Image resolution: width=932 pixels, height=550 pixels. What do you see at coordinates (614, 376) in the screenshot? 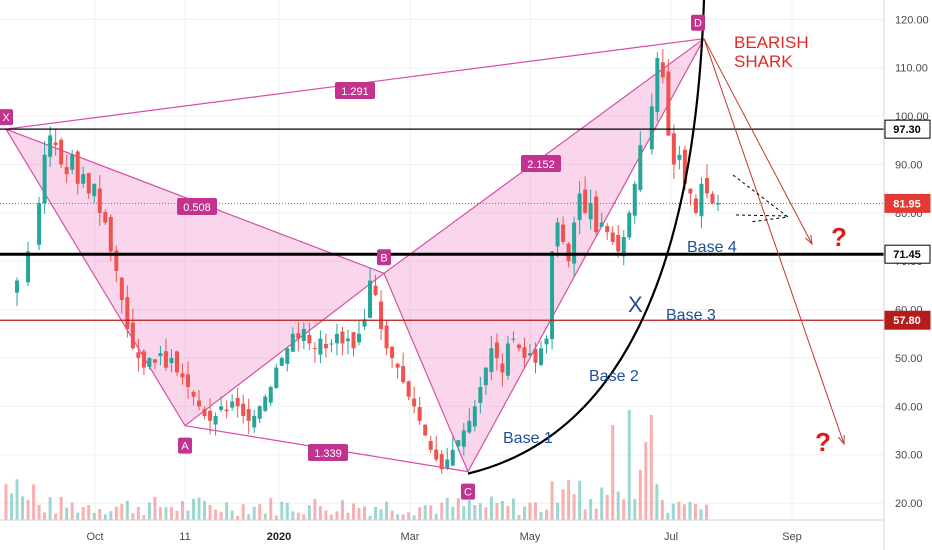
I see `base-annotation: Base 2` at bounding box center [614, 376].